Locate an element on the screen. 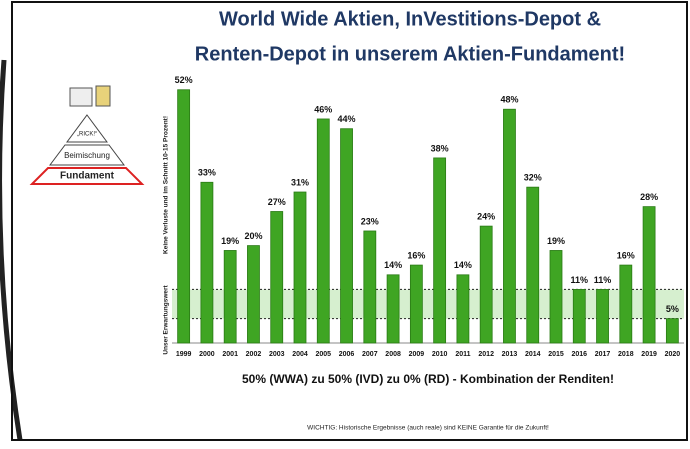  x-tick-label: 2016 is located at coordinates (579, 354).